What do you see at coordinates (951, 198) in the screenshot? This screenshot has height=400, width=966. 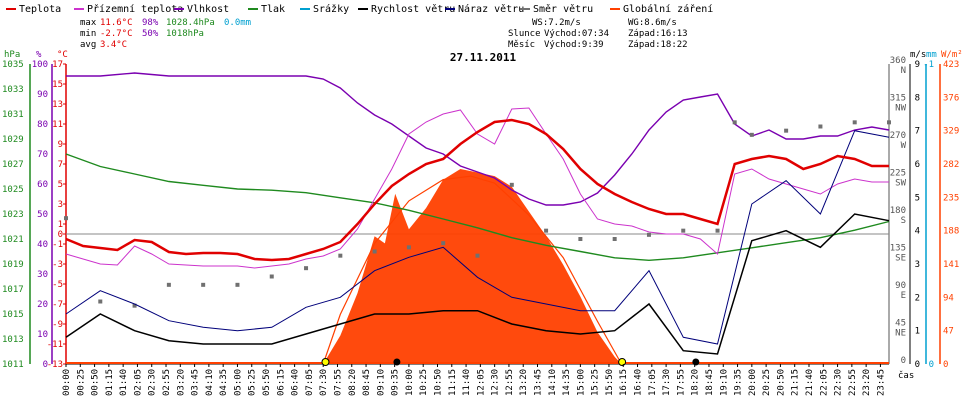 I see `tick-label-wm2: 235` at bounding box center [951, 198].